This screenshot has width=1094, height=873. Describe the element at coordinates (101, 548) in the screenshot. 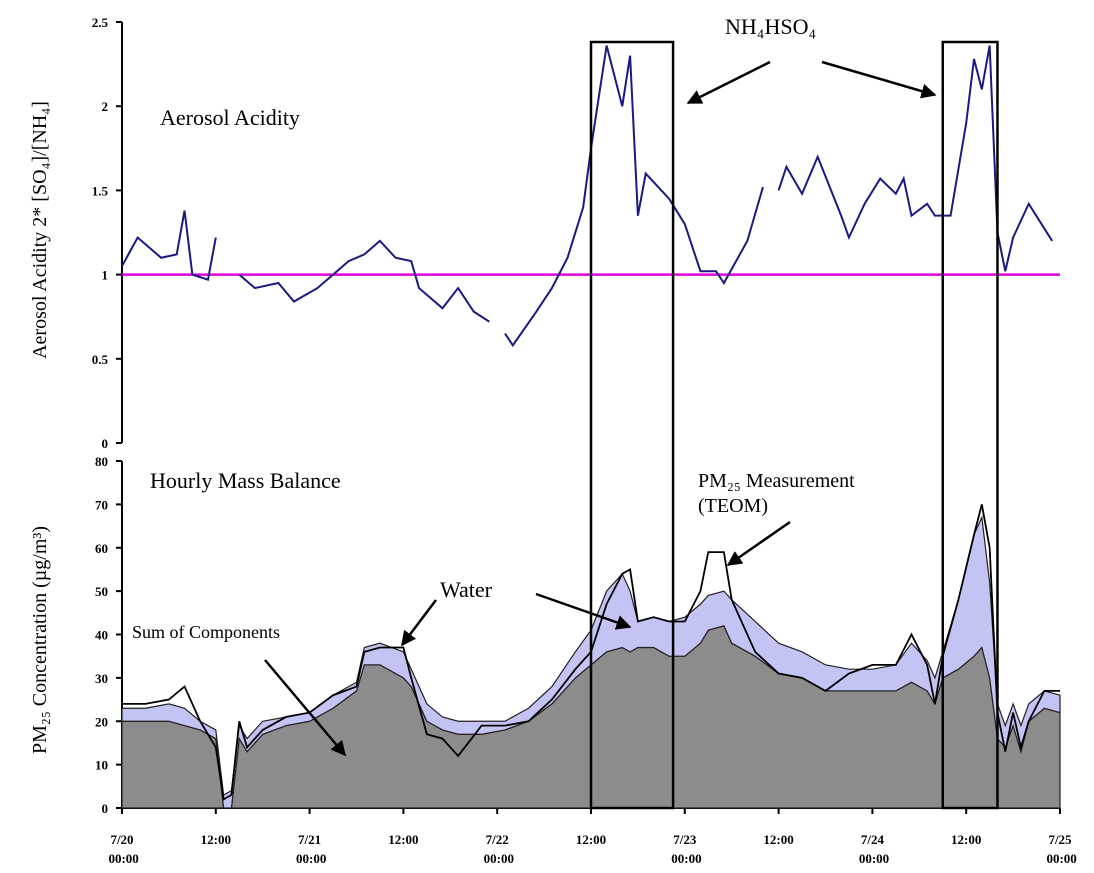

I see `y-tick-label: 60` at that location.